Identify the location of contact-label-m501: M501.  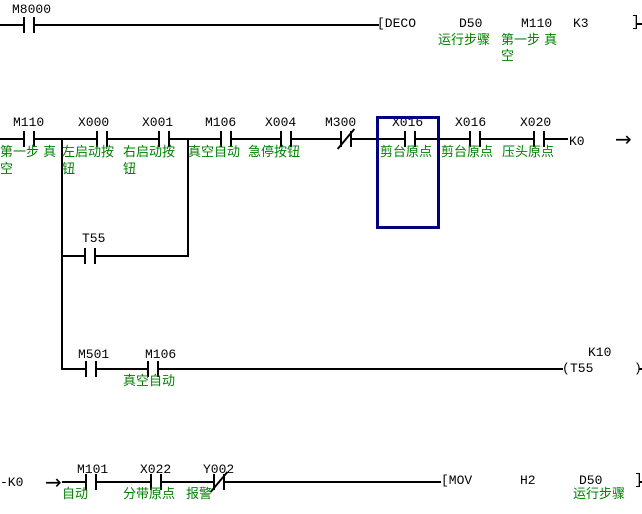
(94, 354).